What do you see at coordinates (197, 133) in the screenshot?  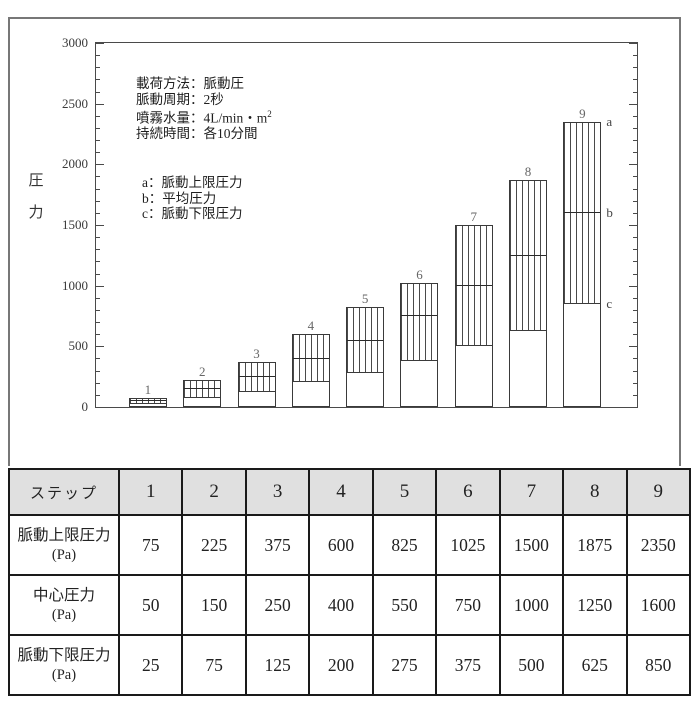 I see `condition-line: 持続時間：各10分間` at bounding box center [197, 133].